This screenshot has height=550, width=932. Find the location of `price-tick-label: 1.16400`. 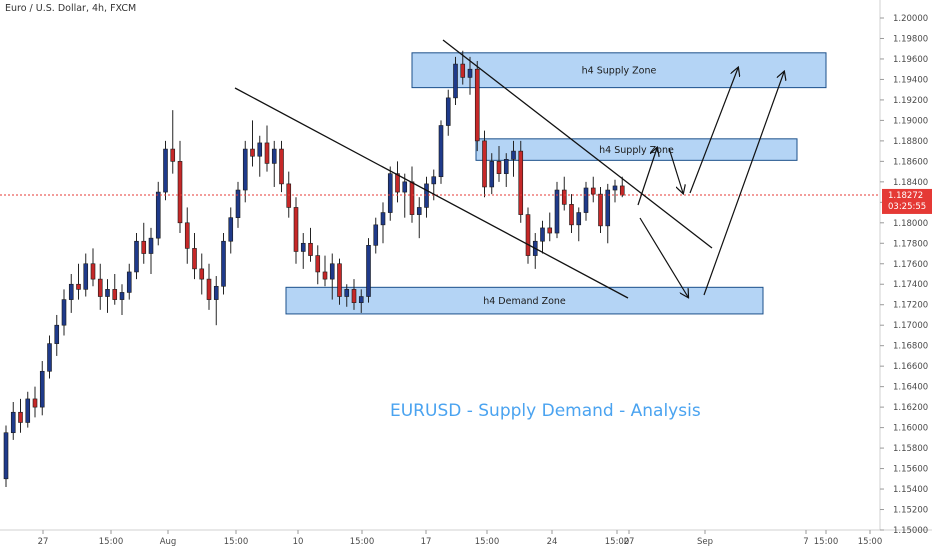

price-tick-label: 1.16400 is located at coordinates (910, 388).